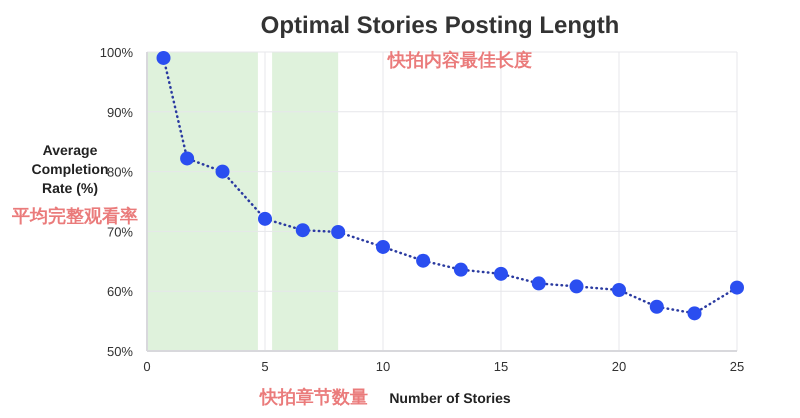 The width and height of the screenshot is (800, 418). Describe the element at coordinates (75, 216) in the screenshot. I see `annotation: 平均完整观看率` at that location.